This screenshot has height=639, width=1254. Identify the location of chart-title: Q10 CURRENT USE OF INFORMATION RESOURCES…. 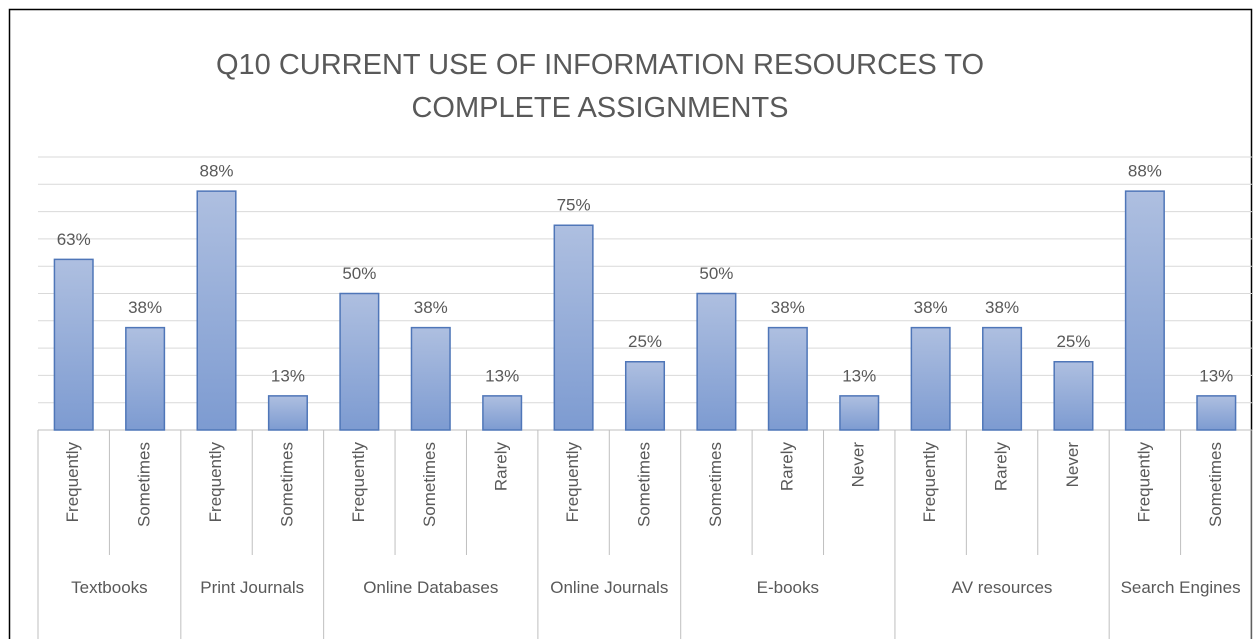
(600, 86).